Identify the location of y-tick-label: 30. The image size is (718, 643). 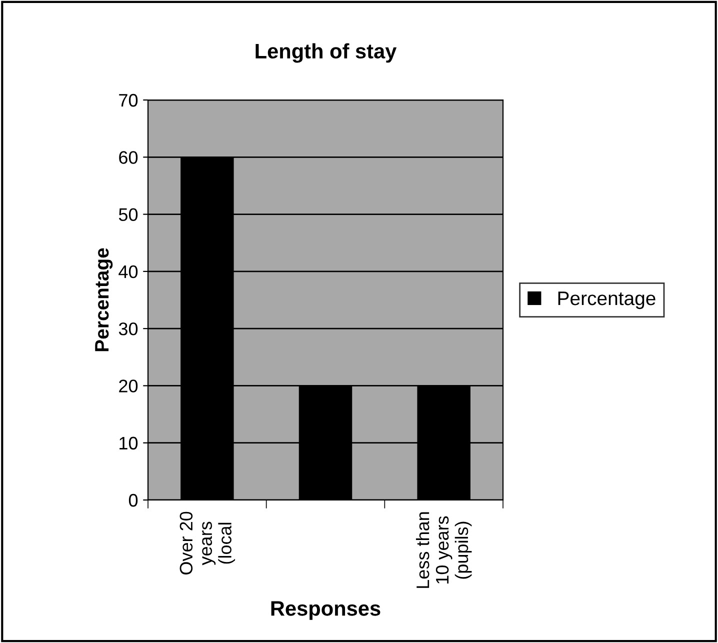
(128, 329).